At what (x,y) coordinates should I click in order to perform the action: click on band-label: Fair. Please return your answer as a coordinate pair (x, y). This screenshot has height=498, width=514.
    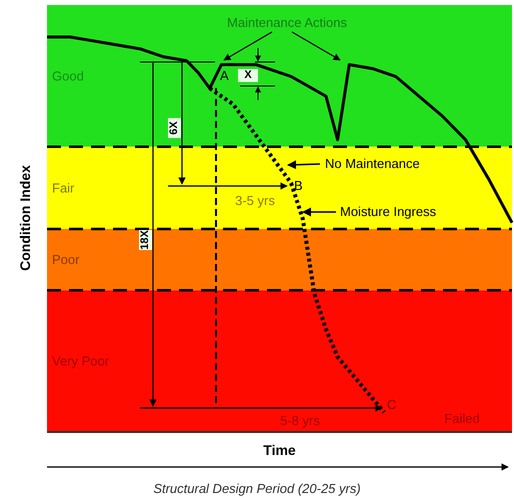
    Looking at the image, I should click on (64, 188).